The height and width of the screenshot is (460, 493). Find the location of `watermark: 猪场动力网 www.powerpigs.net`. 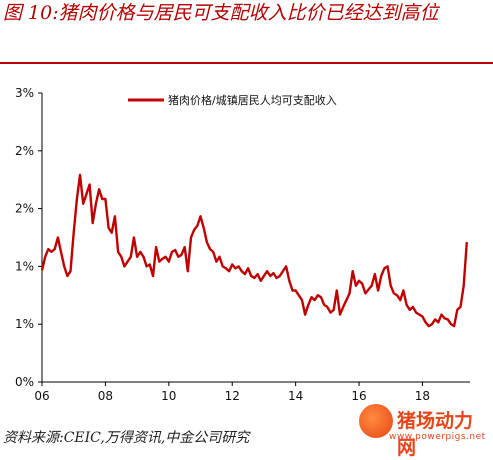

watermark: 猪场动力网 www.powerpigs.net is located at coordinates (424, 431).